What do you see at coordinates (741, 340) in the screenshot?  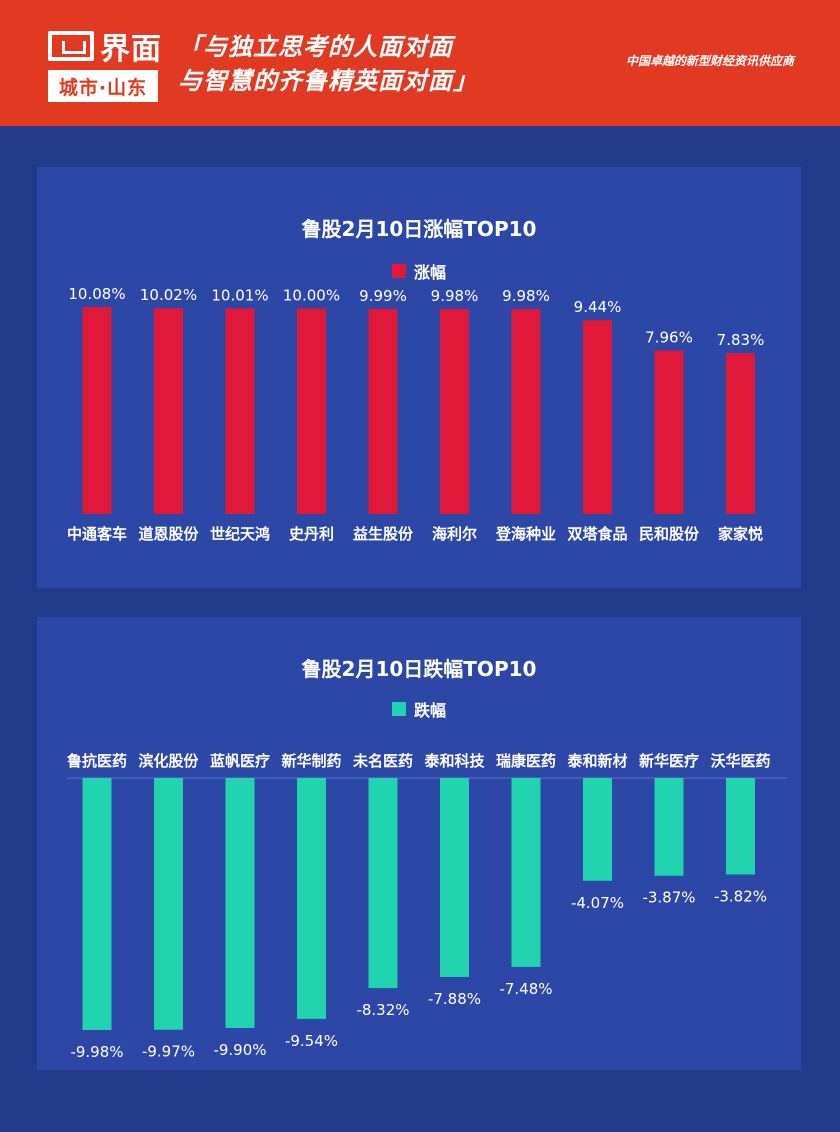 I see `gain-value-label: 7.83%` at bounding box center [741, 340].